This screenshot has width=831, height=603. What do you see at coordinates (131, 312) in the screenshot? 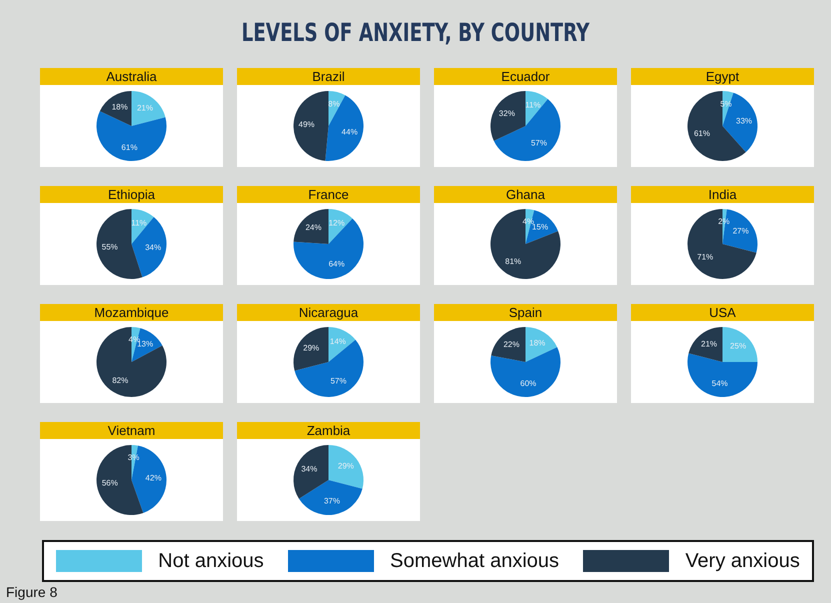
I see `chart-title: Mozambique` at bounding box center [131, 312].